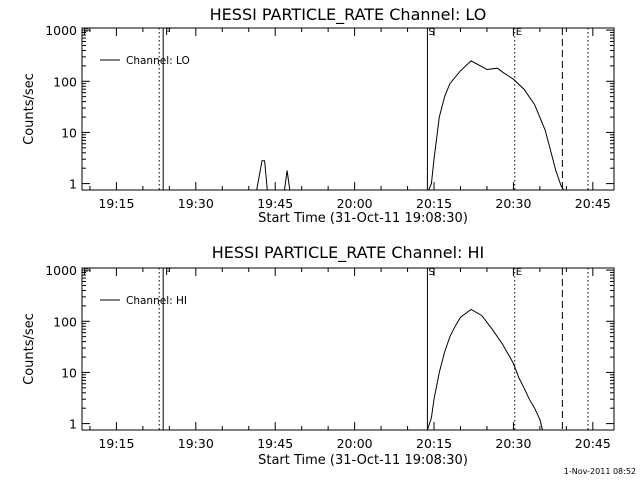 This screenshot has width=640, height=480. What do you see at coordinates (348, 15) in the screenshot?
I see `chart-title: HESSI PARTICLE_RATE Channel: LO` at bounding box center [348, 15].